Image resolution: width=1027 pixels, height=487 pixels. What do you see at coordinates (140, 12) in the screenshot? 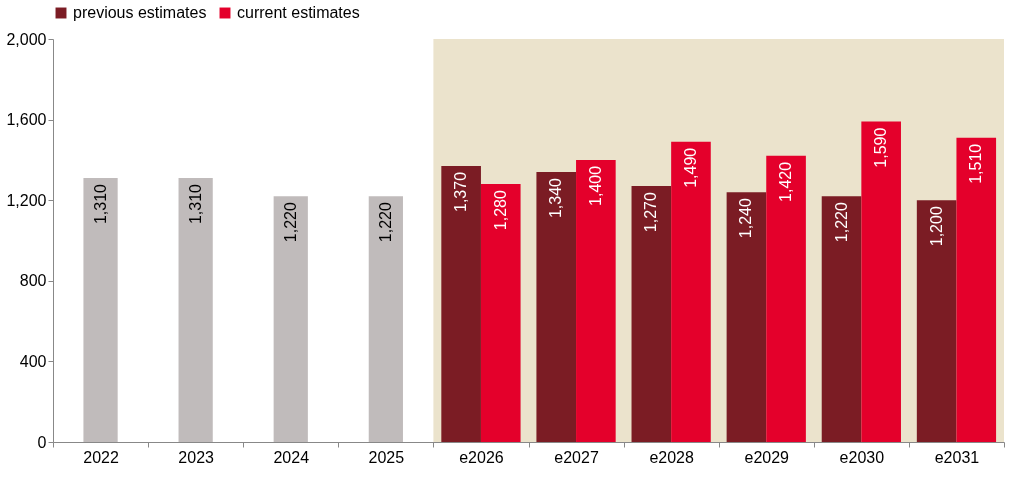
I see `legend-label: previous estimates` at bounding box center [140, 12].